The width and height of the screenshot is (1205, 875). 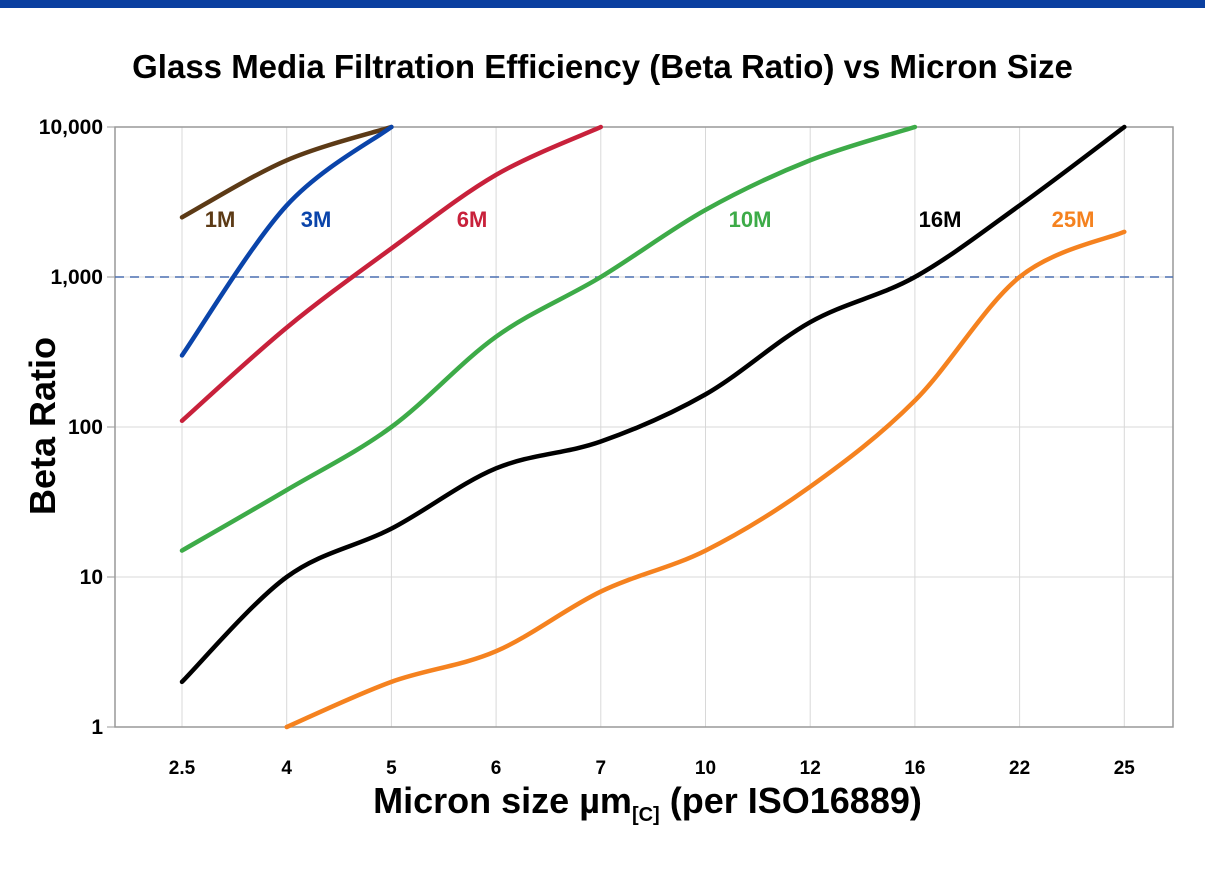 I want to click on y-tick-label: 1,000, so click(x=76, y=277).